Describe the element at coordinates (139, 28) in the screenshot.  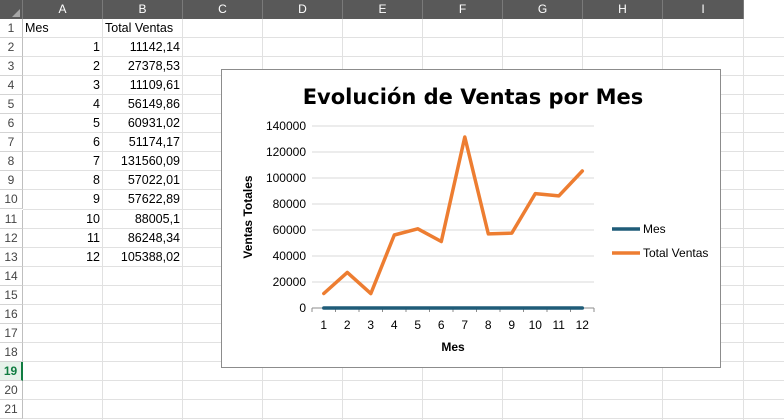
I see `cell-b1: Total Ventas` at that location.